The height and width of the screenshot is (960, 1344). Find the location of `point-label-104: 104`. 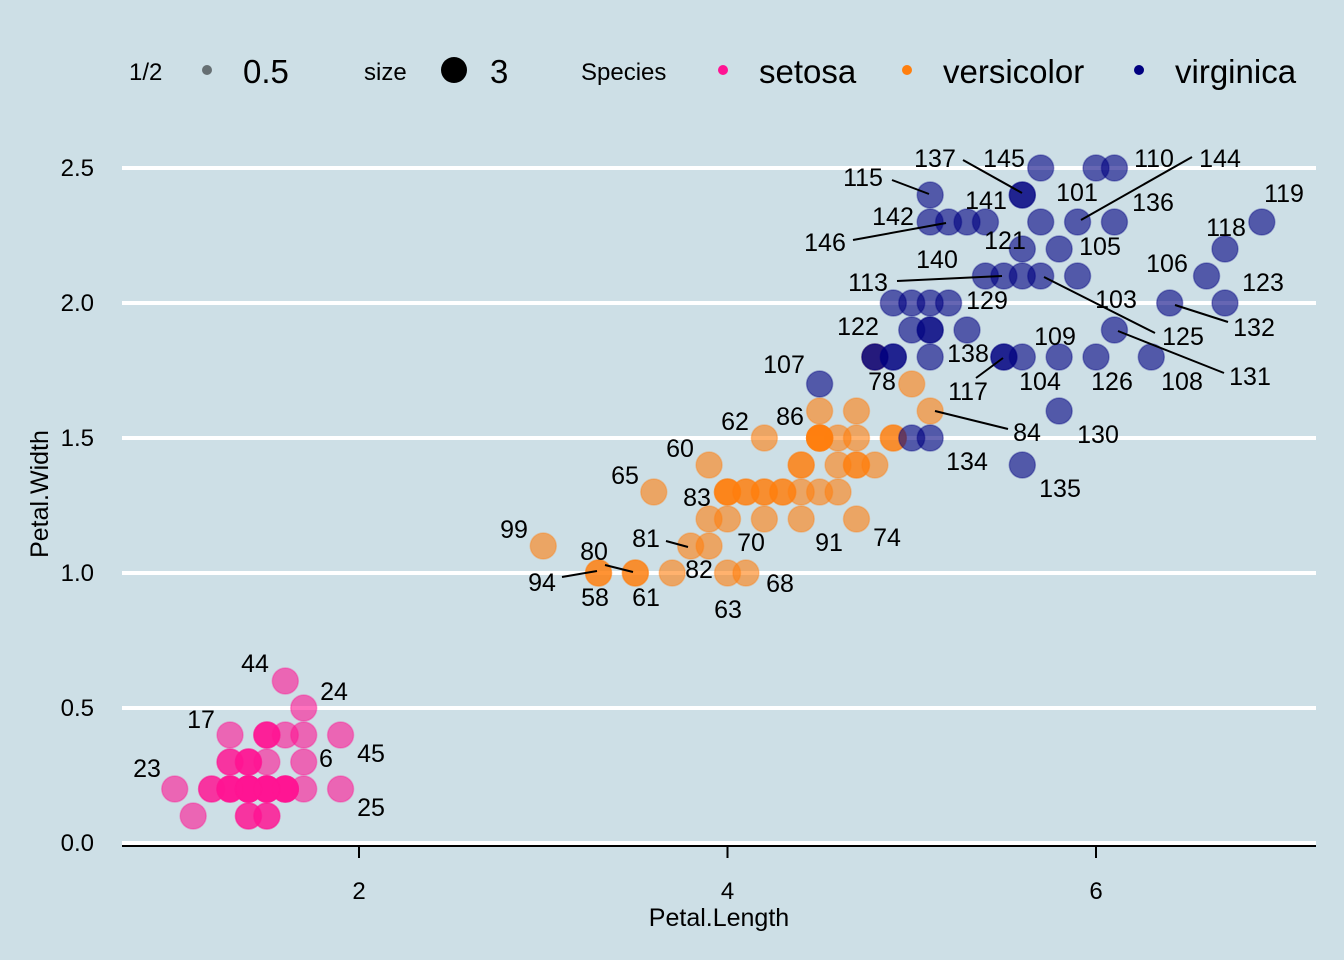

point-label-104: 104 is located at coordinates (1040, 382).